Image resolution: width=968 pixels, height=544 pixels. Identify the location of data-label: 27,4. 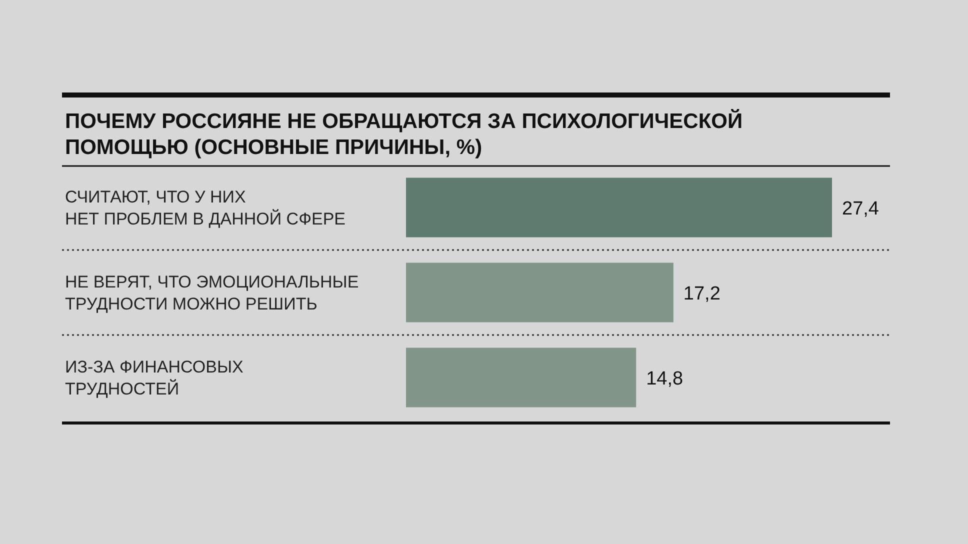
(861, 209).